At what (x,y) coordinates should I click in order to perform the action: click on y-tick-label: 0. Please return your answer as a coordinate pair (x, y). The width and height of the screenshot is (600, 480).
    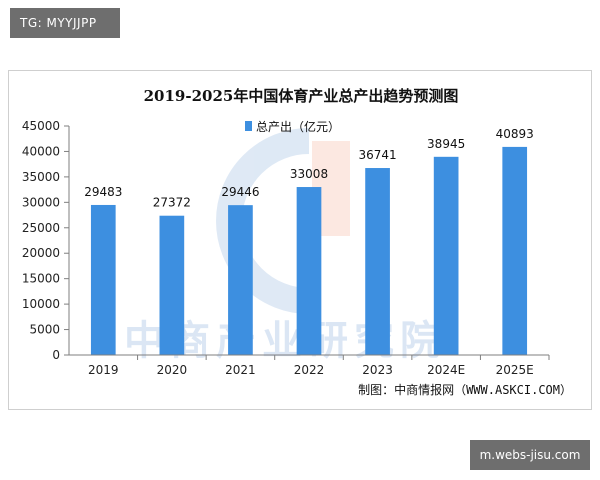
    Looking at the image, I should click on (56, 355).